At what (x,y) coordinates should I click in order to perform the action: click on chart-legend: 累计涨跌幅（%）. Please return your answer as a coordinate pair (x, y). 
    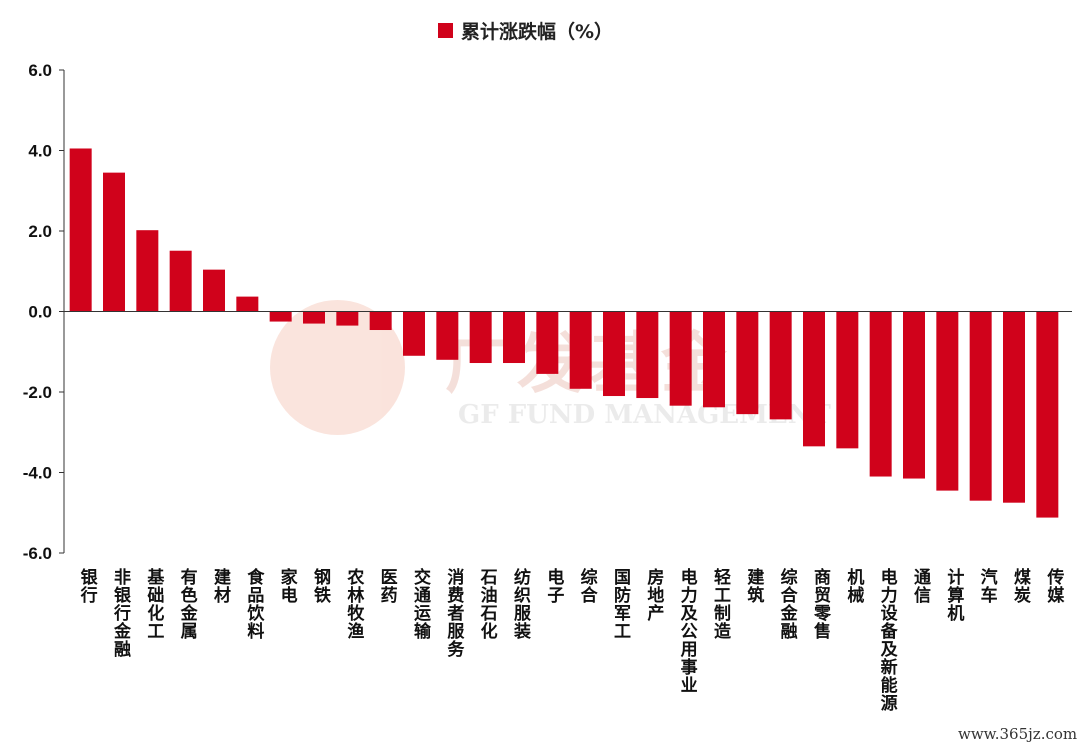
    Looking at the image, I should click on (525, 30).